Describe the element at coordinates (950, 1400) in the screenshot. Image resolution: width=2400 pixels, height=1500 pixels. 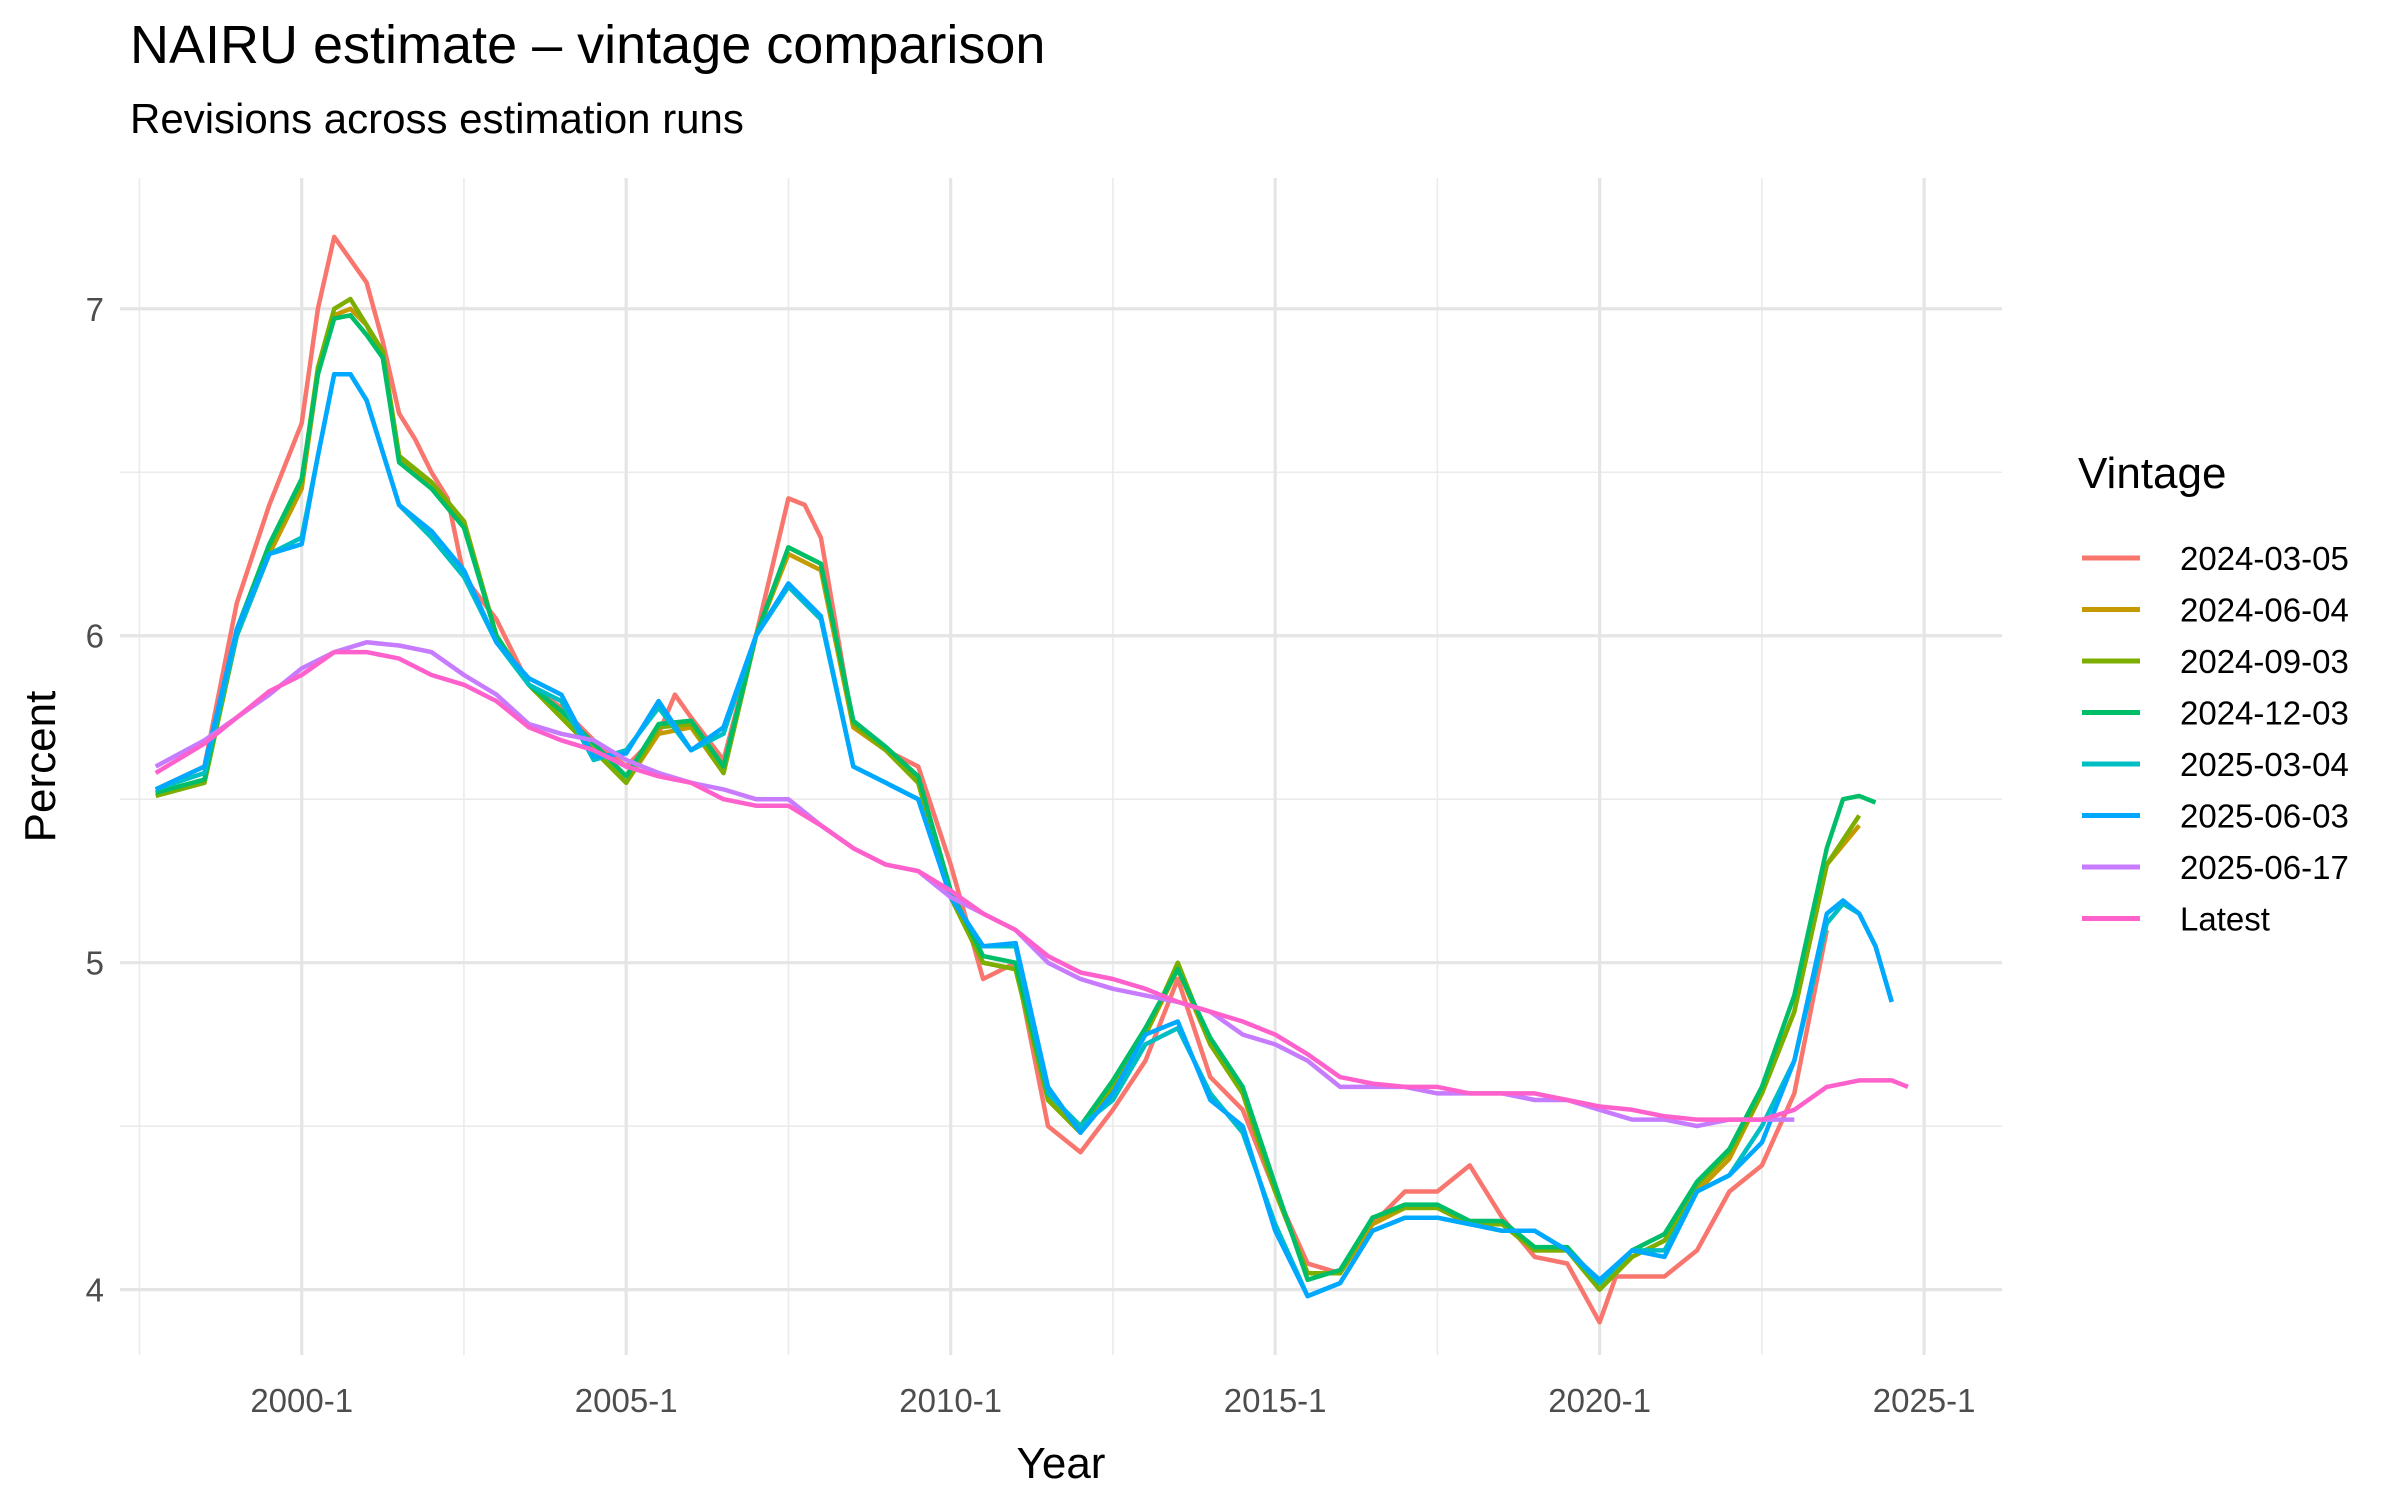
I see `x-tick-label: 2010-1` at that location.